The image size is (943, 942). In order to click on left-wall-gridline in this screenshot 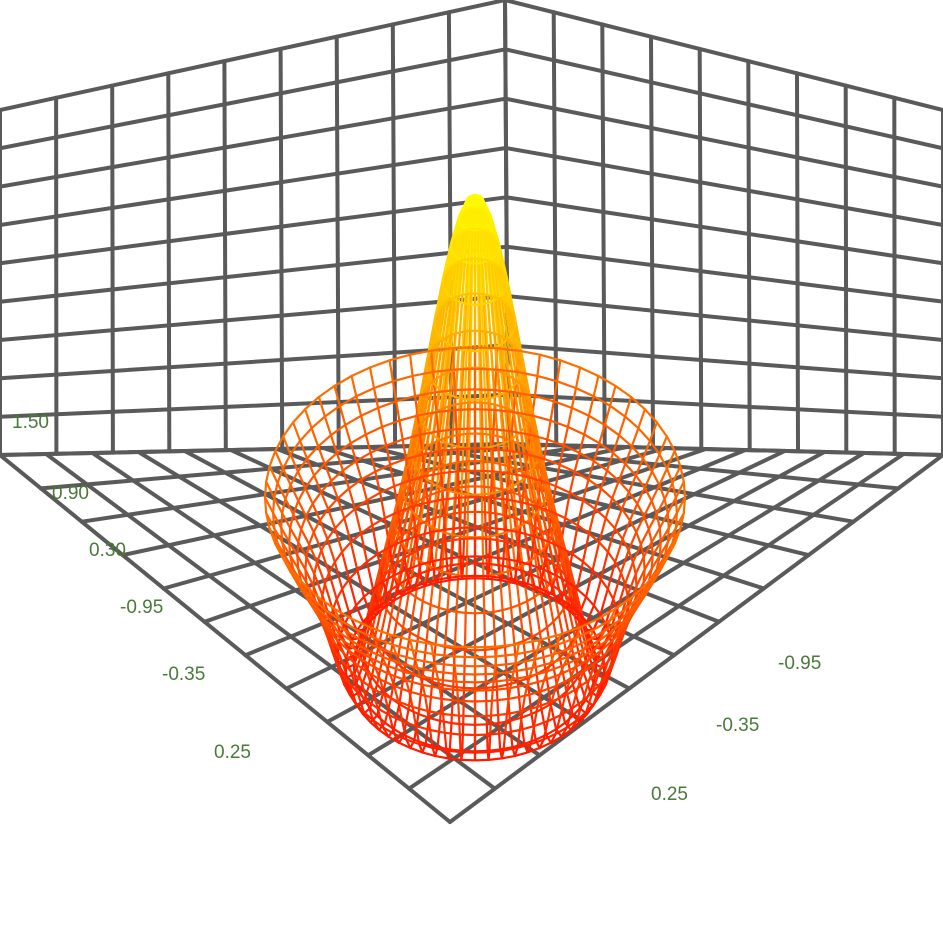, I will do `click(112, 269)`.